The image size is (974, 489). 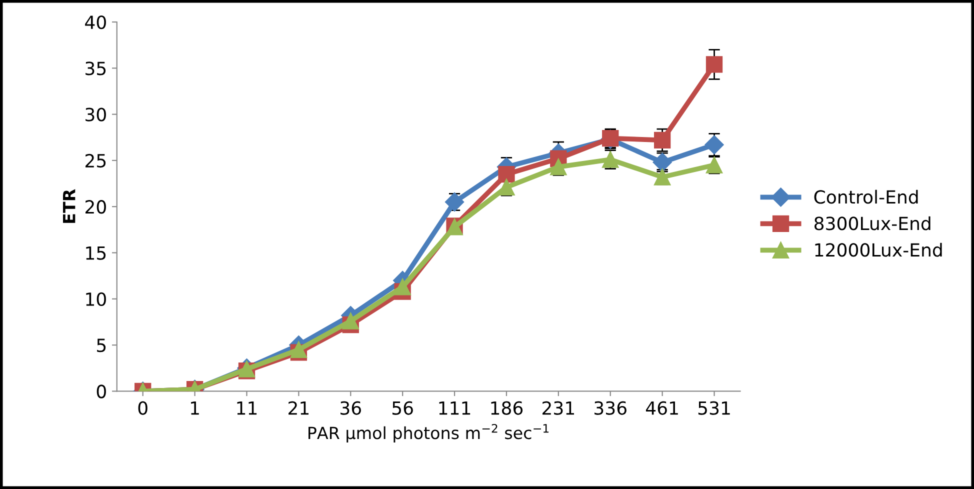 What do you see at coordinates (350, 408) in the screenshot?
I see `x-tick-label: 36` at bounding box center [350, 408].